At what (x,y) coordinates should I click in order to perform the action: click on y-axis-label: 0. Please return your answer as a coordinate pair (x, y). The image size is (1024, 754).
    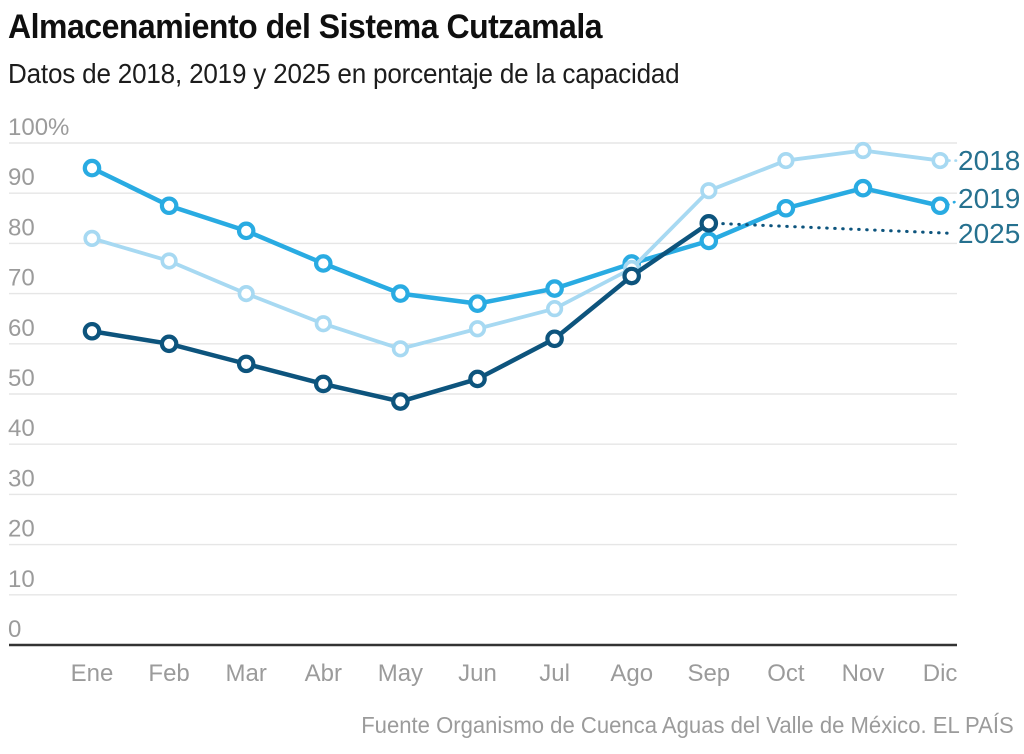
    Looking at the image, I should click on (14, 629).